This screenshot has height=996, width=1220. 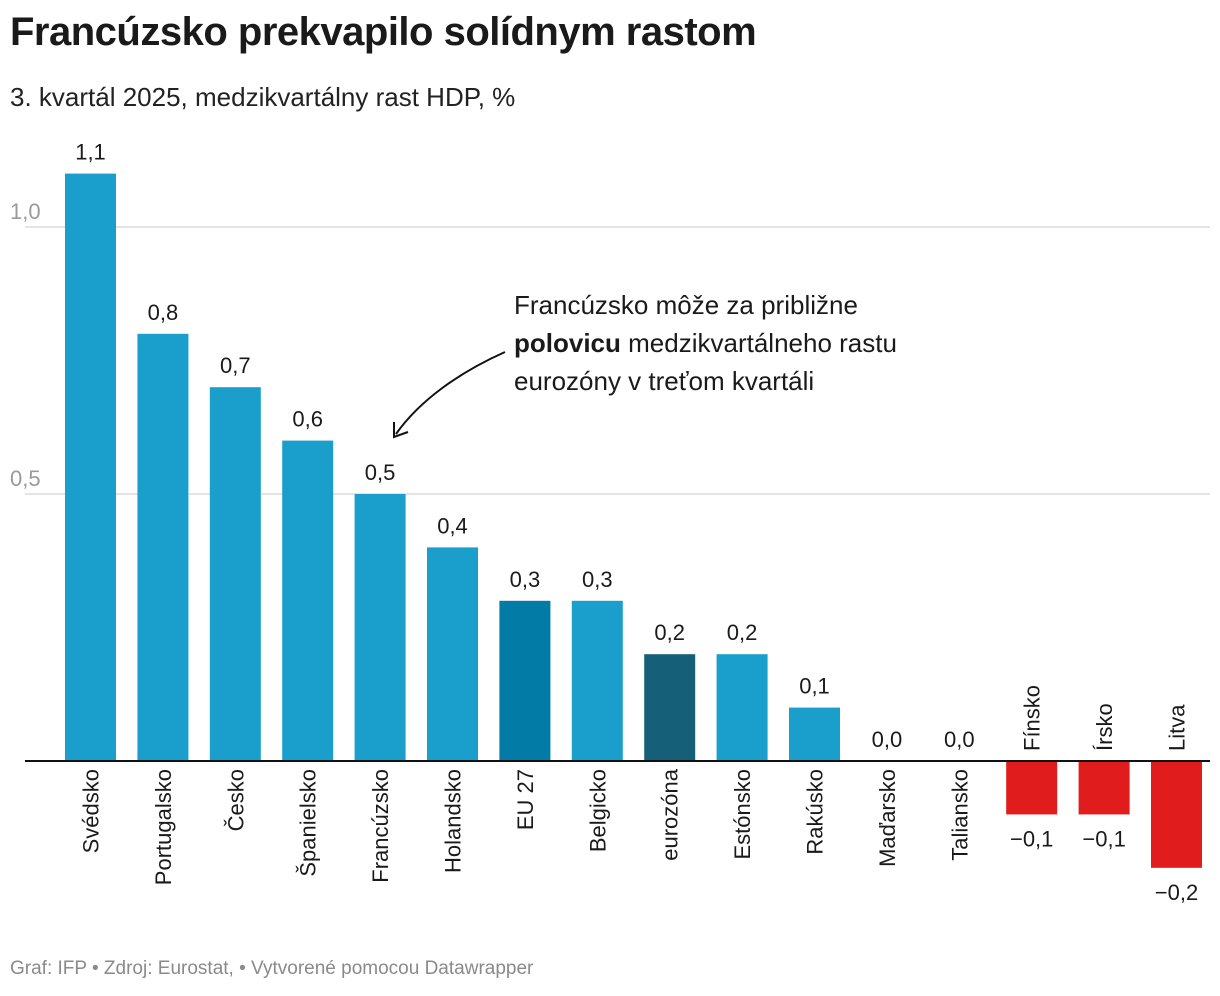 I want to click on category-label: Taliansko, so click(x=959, y=815).